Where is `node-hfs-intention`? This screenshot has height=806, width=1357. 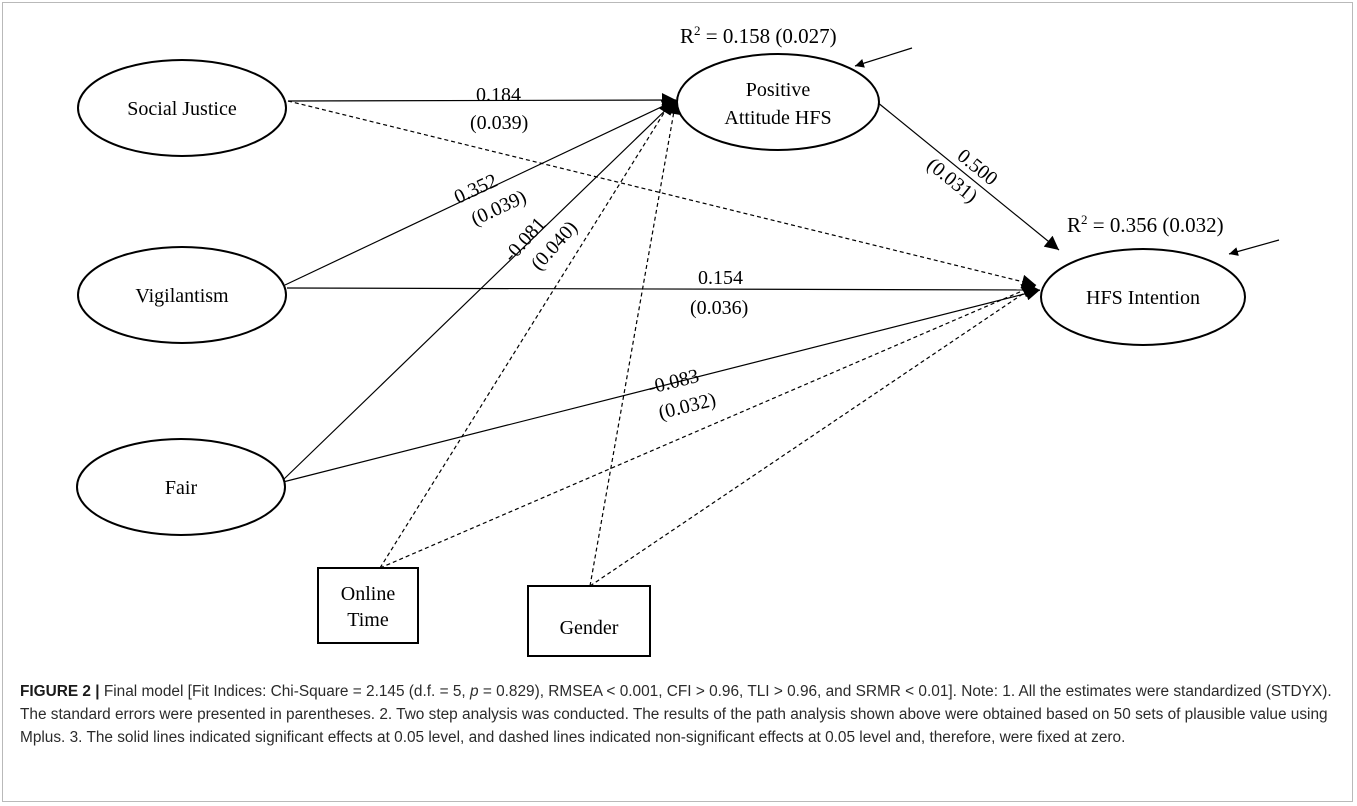 node-hfs-intention is located at coordinates (1143, 297).